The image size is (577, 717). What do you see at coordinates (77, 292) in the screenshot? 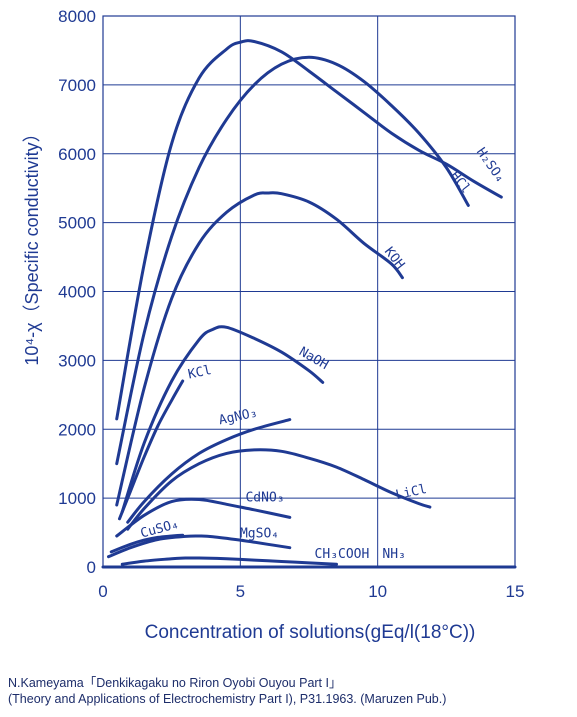
I see `y-tick-label-4: 4000` at bounding box center [77, 292].